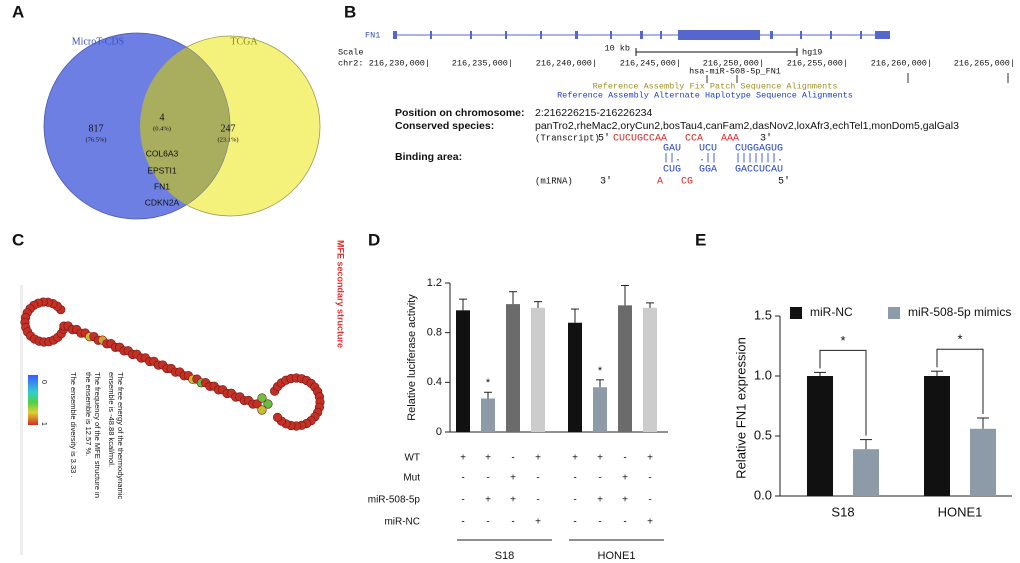  What do you see at coordinates (700, 239) in the screenshot?
I see `panel-label: E` at bounding box center [700, 239].